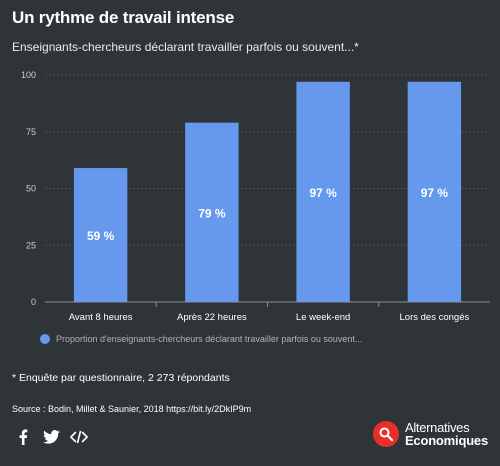  What do you see at coordinates (437, 427) in the screenshot?
I see `brand-name-line1: Alternatives` at bounding box center [437, 427].